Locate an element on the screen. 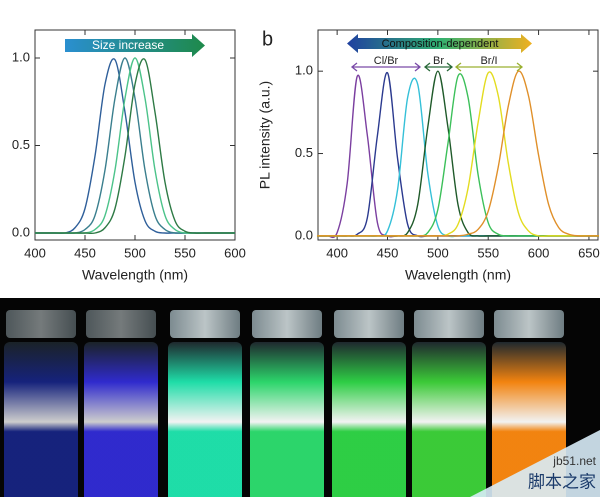 Image resolution: width=600 pixels, height=502 pixels. arrow-label: Size increase is located at coordinates (128, 45).